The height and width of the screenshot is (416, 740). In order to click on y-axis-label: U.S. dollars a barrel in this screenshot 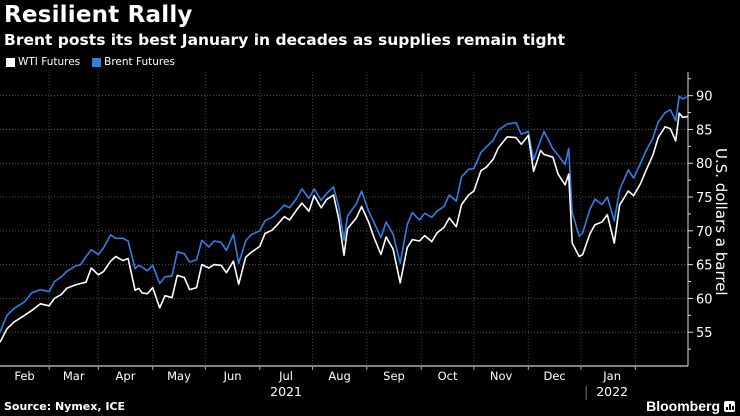, I will do `click(721, 222)`.